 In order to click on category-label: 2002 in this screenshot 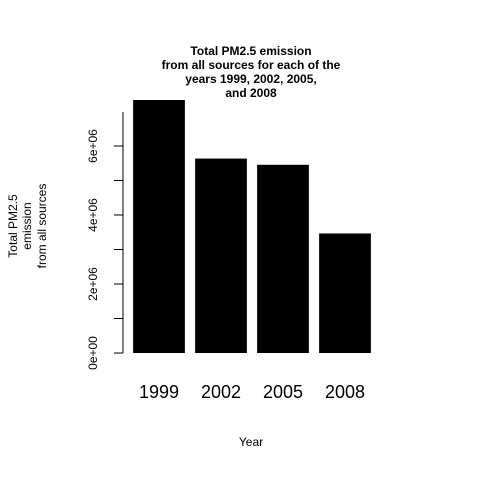, I will do `click(221, 392)`.